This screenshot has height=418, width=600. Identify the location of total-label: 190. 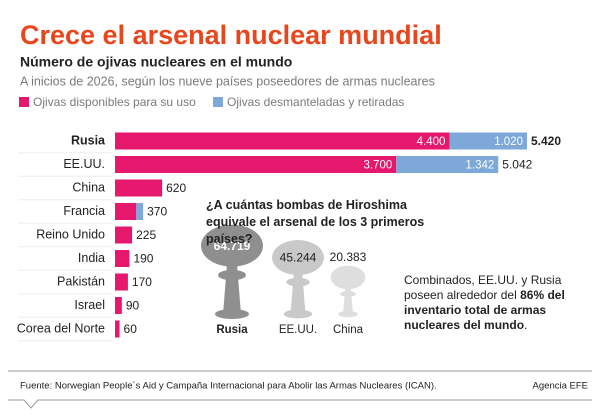
(143, 259).